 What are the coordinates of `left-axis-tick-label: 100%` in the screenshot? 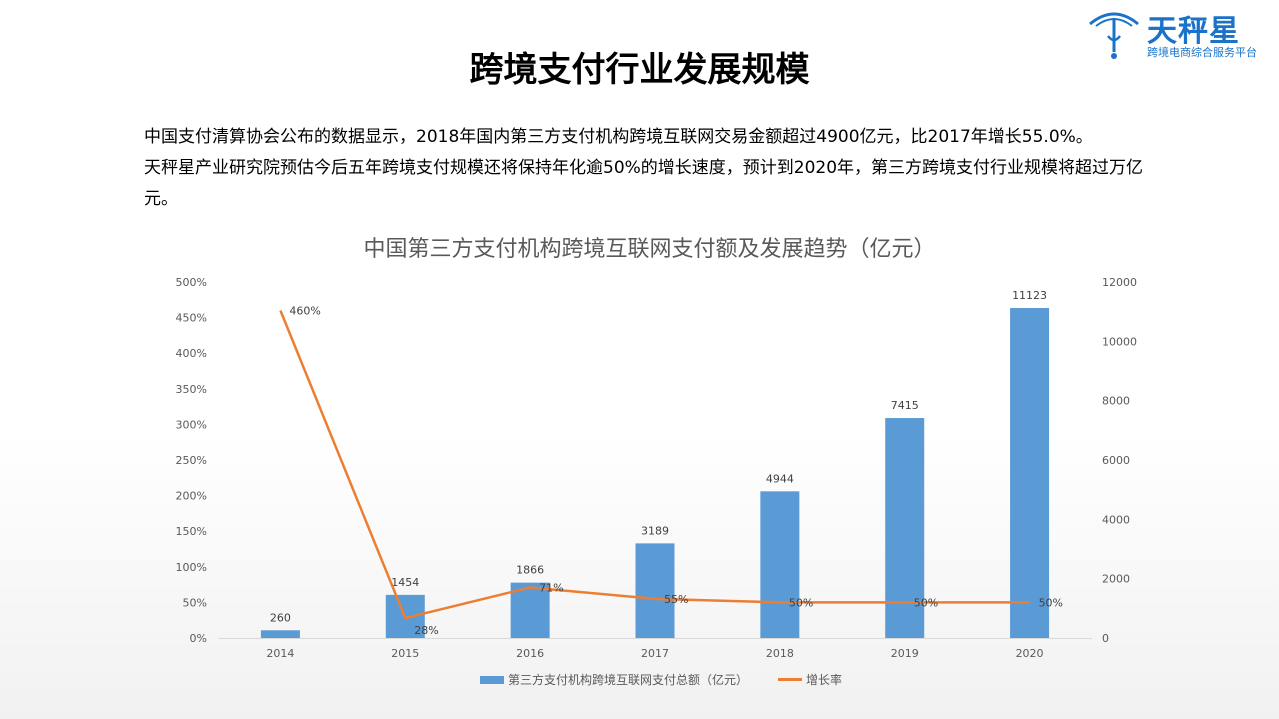 It's located at (191, 567).